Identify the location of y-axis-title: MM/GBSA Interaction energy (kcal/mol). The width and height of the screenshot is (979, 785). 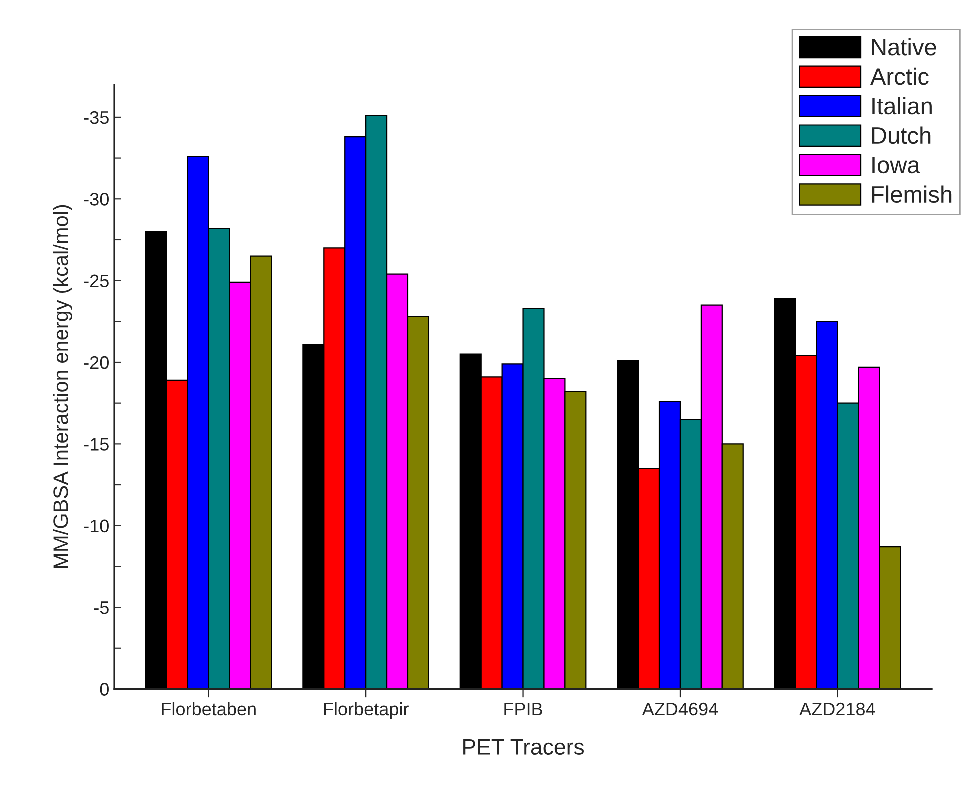
(62, 386).